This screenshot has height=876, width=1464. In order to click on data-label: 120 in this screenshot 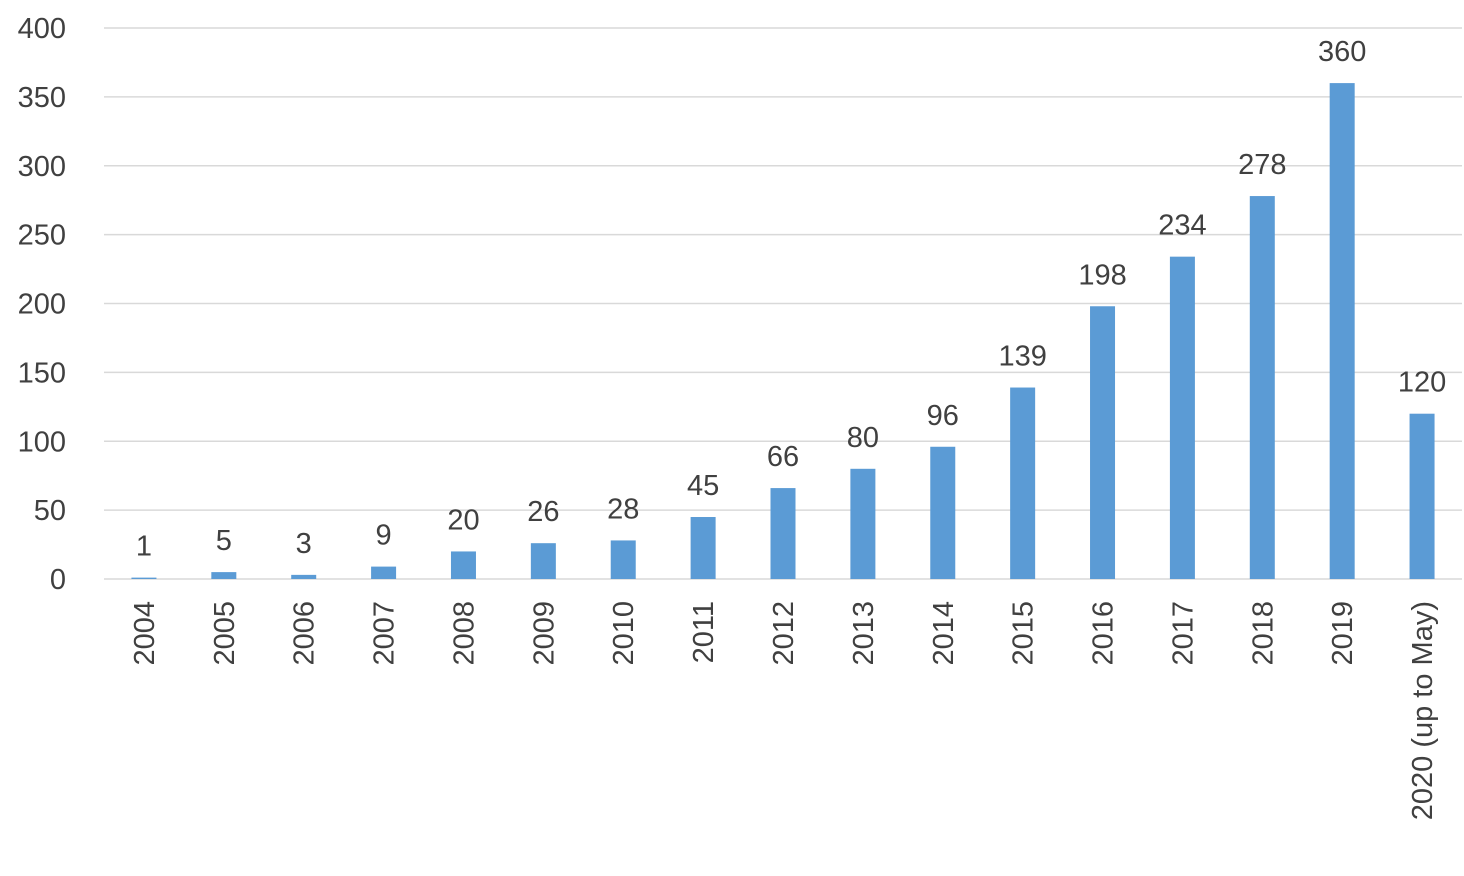, I will do `click(1422, 383)`.